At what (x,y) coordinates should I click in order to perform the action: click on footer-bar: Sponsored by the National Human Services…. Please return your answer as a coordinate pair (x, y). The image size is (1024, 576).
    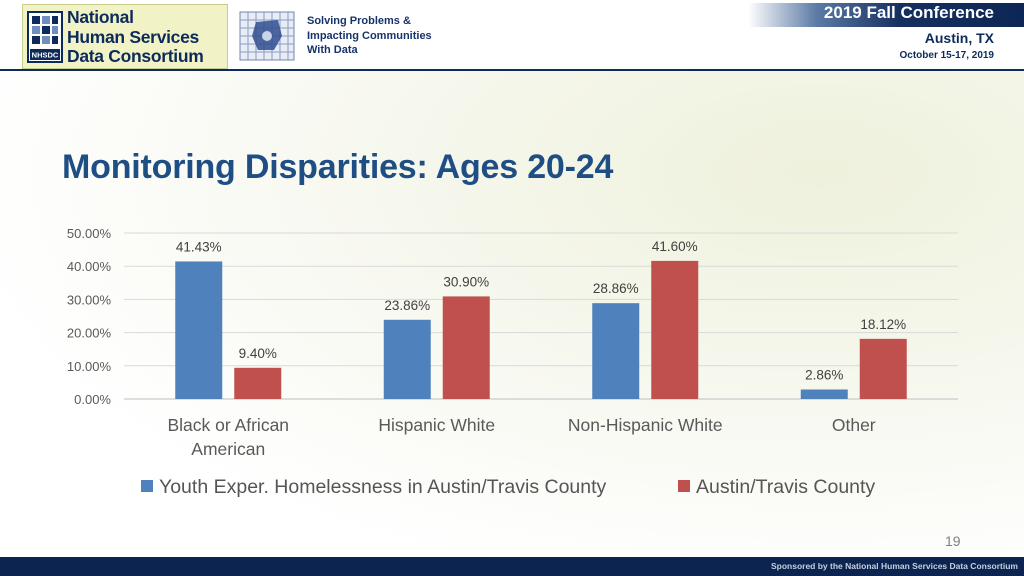
    Looking at the image, I should click on (512, 566).